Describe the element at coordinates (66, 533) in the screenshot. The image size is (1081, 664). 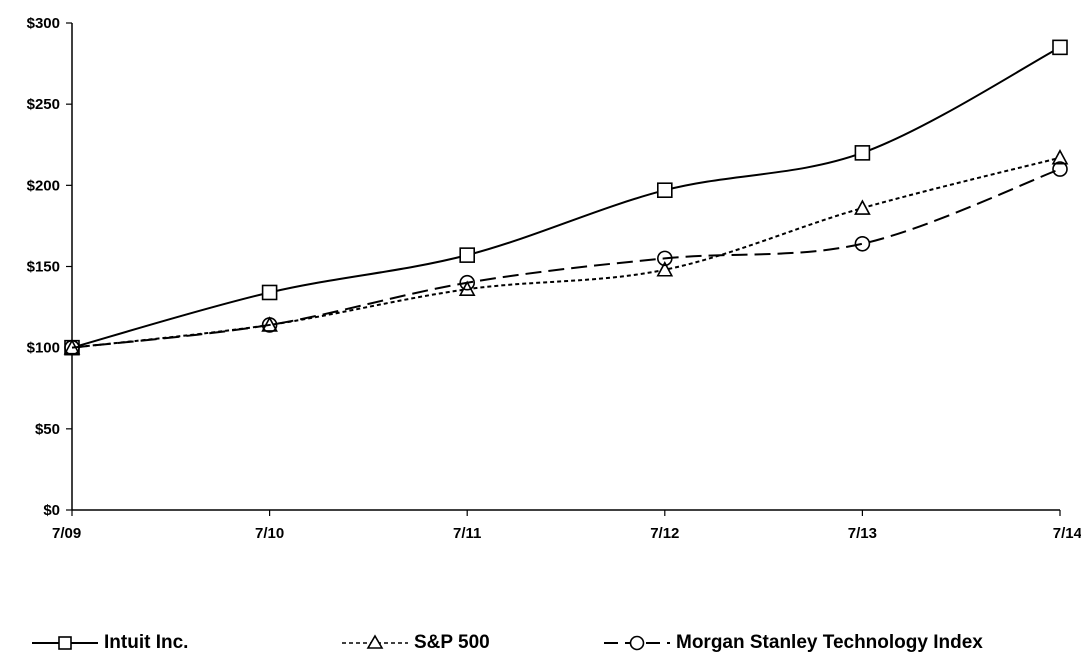
I see `x-tick-label: 7/09` at that location.